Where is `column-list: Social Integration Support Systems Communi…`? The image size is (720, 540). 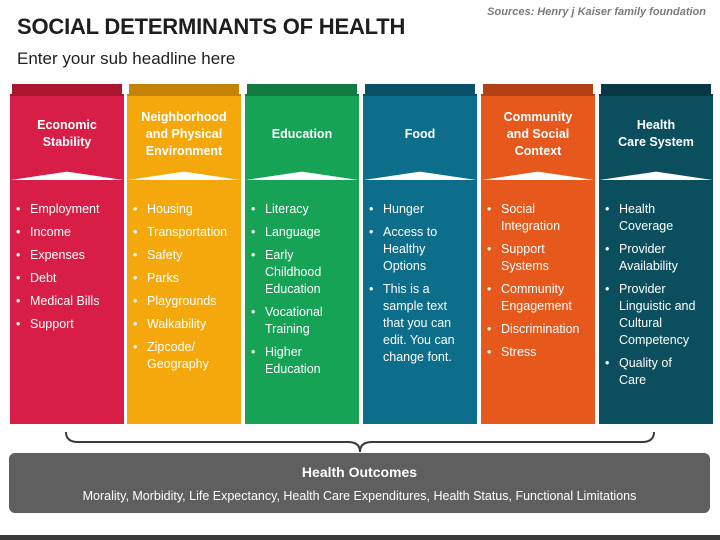
column-list: Social Integration Support Systems Communi… is located at coordinates (538, 270).